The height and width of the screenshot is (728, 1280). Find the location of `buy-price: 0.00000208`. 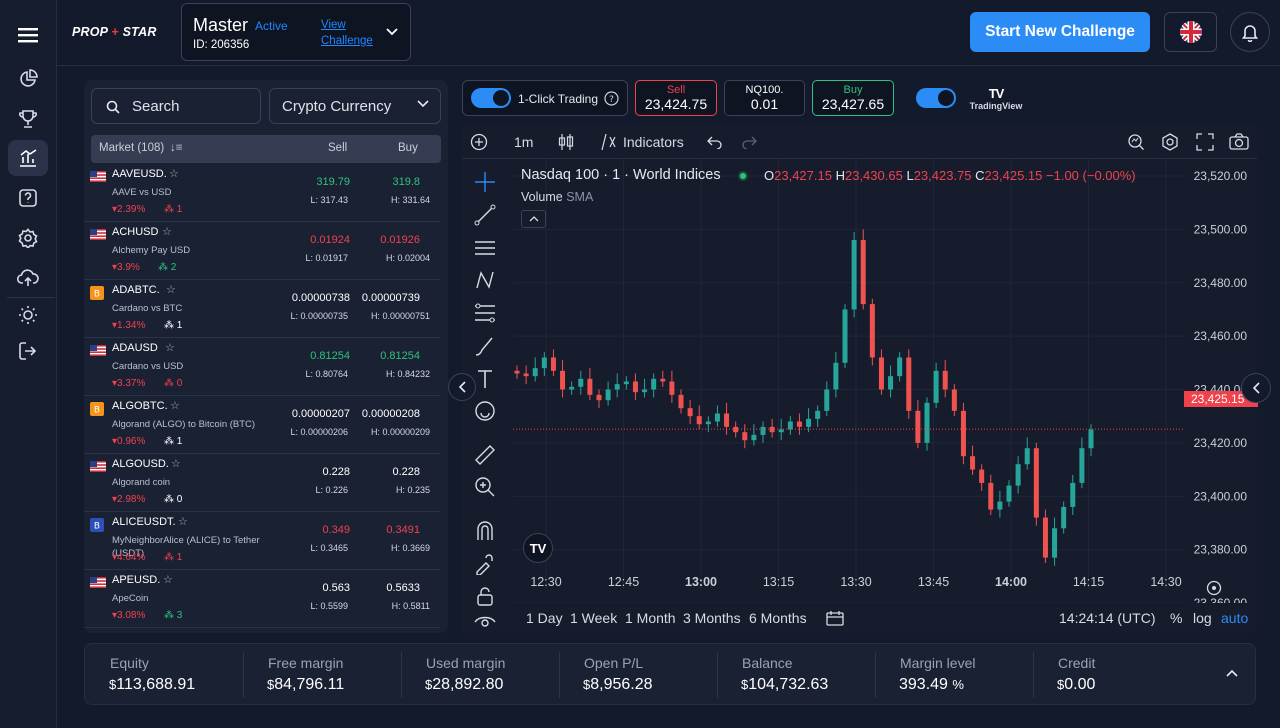

buy-price: 0.00000208 is located at coordinates (390, 414).